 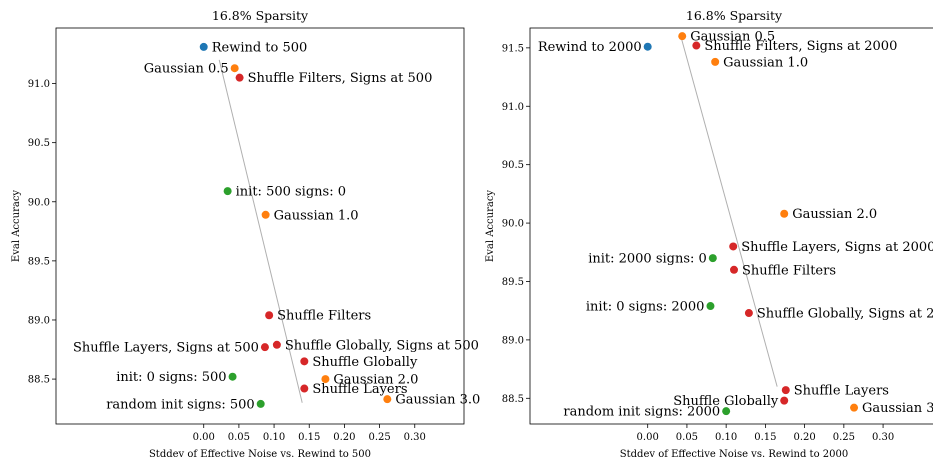 I want to click on left-point-shuffle-layers, so click(x=304, y=388).